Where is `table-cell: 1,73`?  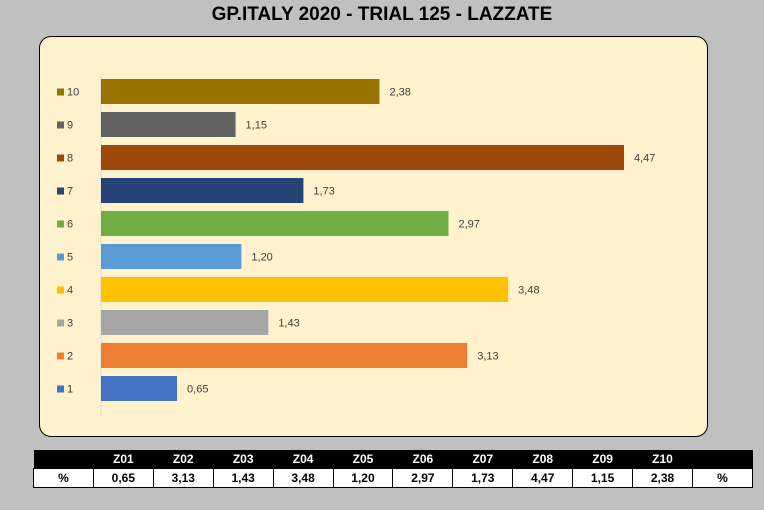
table-cell: 1,73 is located at coordinates (483, 478).